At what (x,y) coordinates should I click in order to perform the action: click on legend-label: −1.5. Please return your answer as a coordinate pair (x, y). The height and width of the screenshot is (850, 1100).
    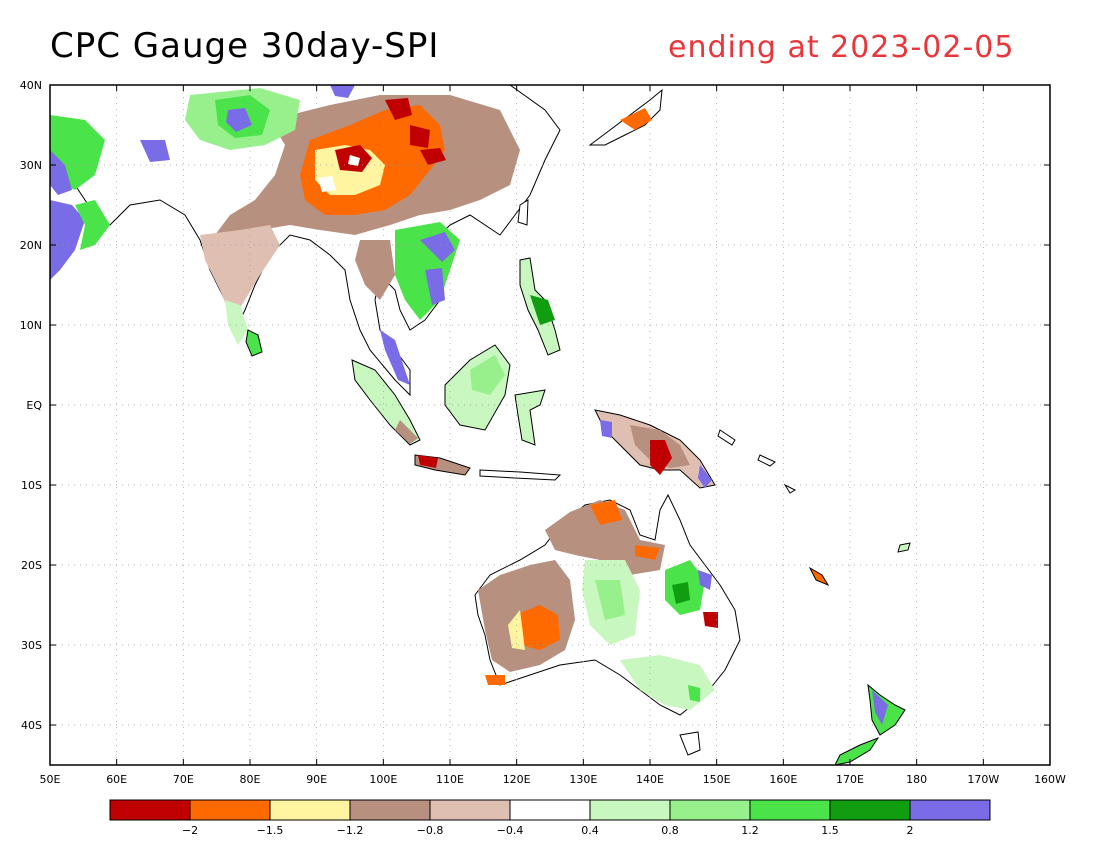
    Looking at the image, I should click on (270, 830).